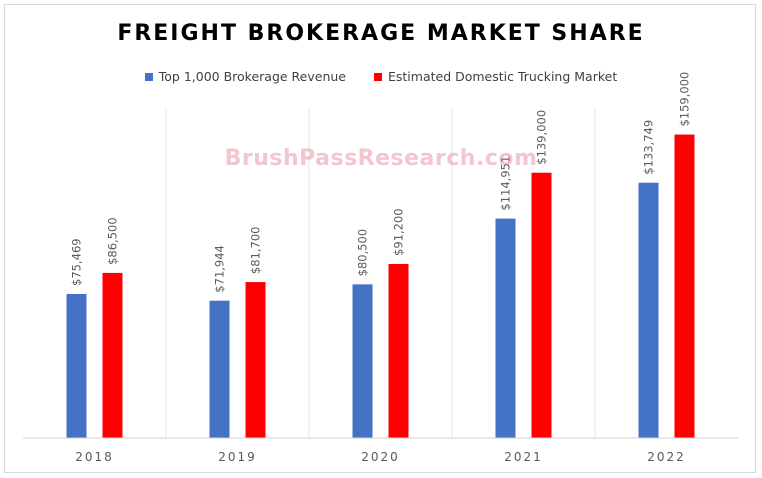 This screenshot has height=478, width=762. What do you see at coordinates (362, 361) in the screenshot?
I see `bar-series-1-2020` at bounding box center [362, 361].